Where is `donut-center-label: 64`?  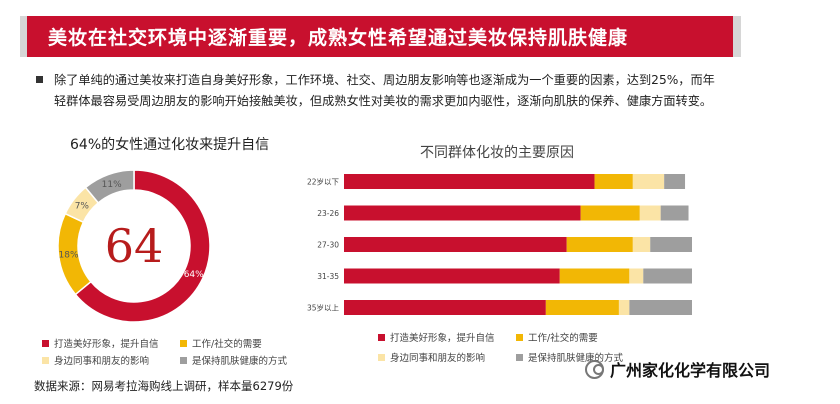 donut-center-label: 64 is located at coordinates (134, 246).